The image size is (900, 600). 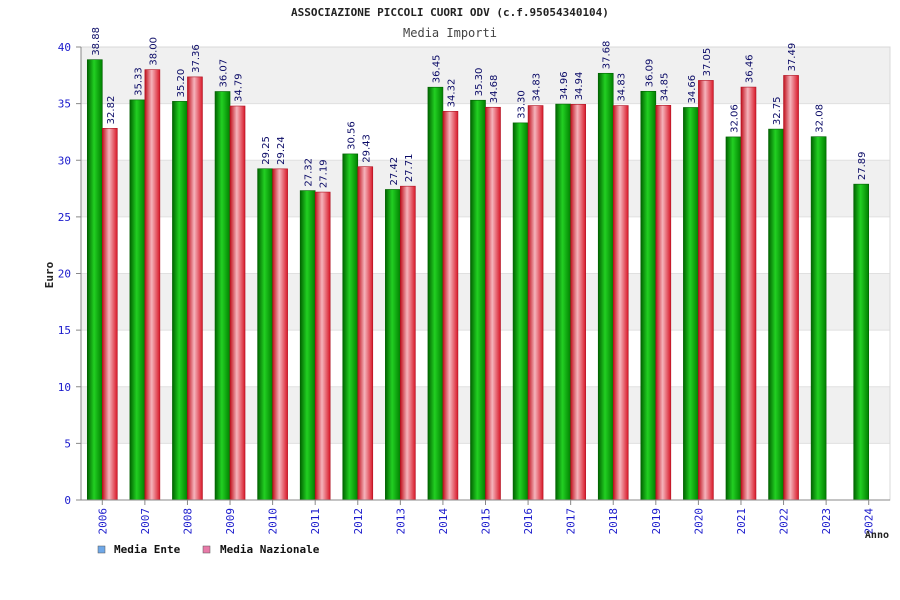 What do you see at coordinates (698, 521) in the screenshot?
I see `x-tick-label: 2020` at bounding box center [698, 521].